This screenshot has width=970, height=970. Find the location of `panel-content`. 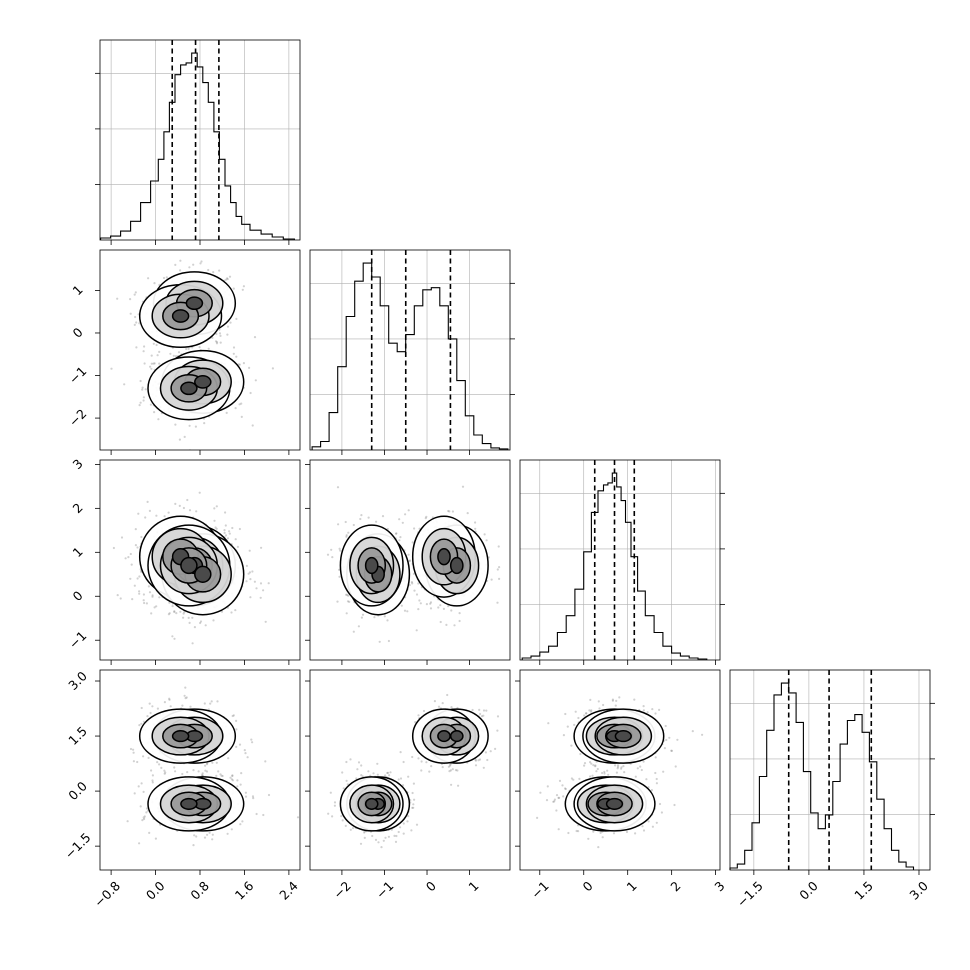

panel-content is located at coordinates (413, 771).